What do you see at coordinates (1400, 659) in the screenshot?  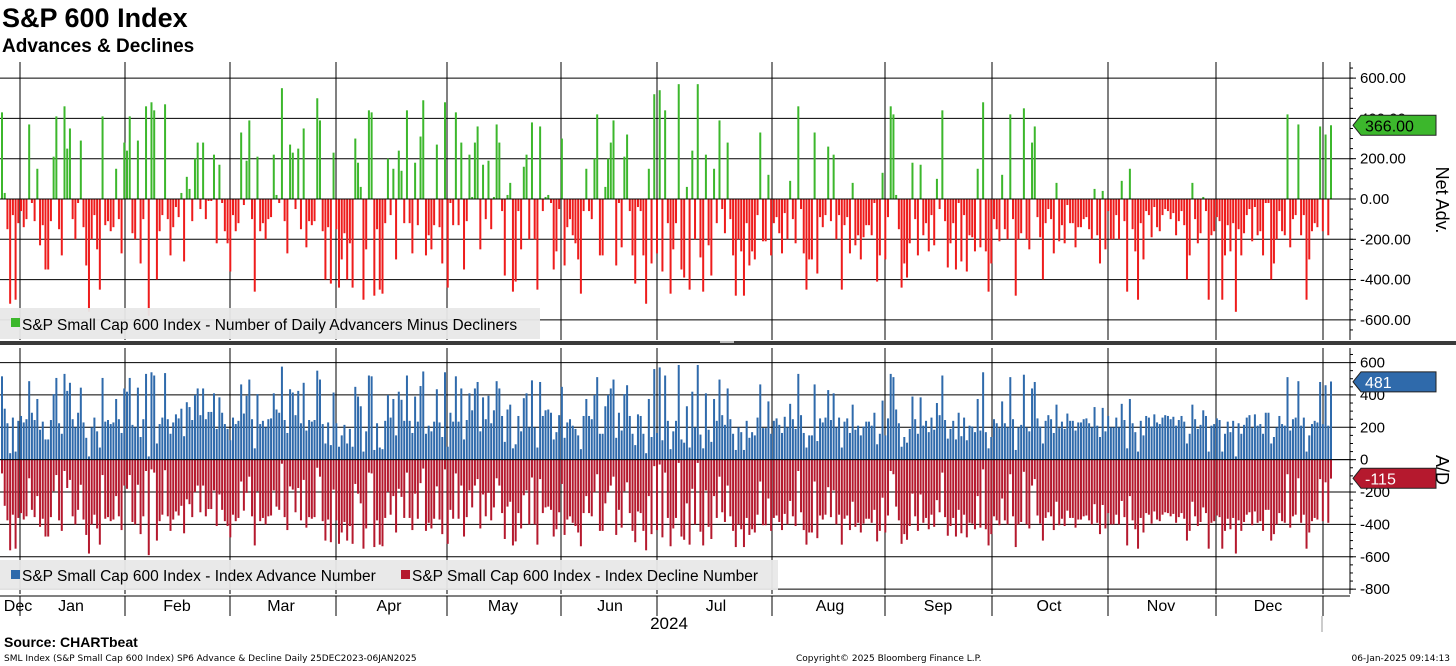 I see `footer-timestamp: 06-Jan-2025 09:14:13` at bounding box center [1400, 659].